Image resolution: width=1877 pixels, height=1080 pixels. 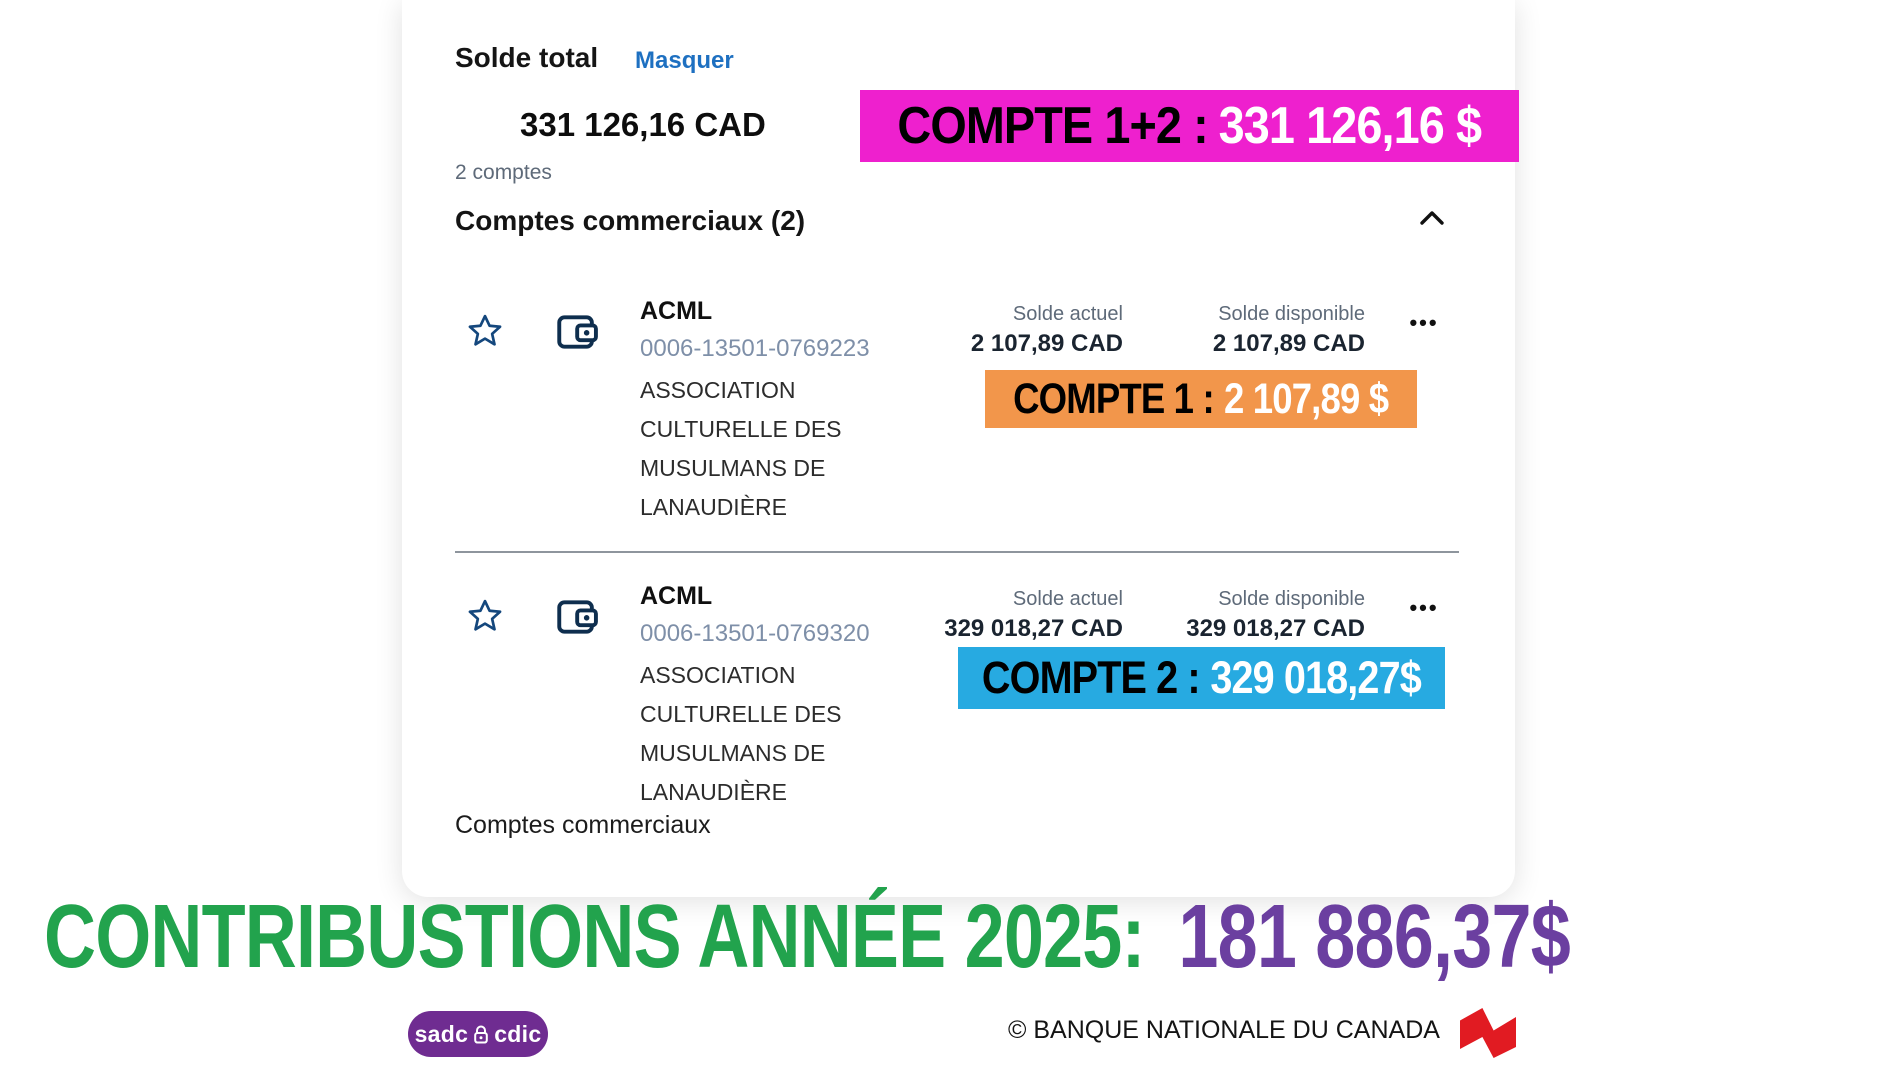 What do you see at coordinates (755, 633) in the screenshot?
I see `account-number: 0006-13501-0769320` at bounding box center [755, 633].